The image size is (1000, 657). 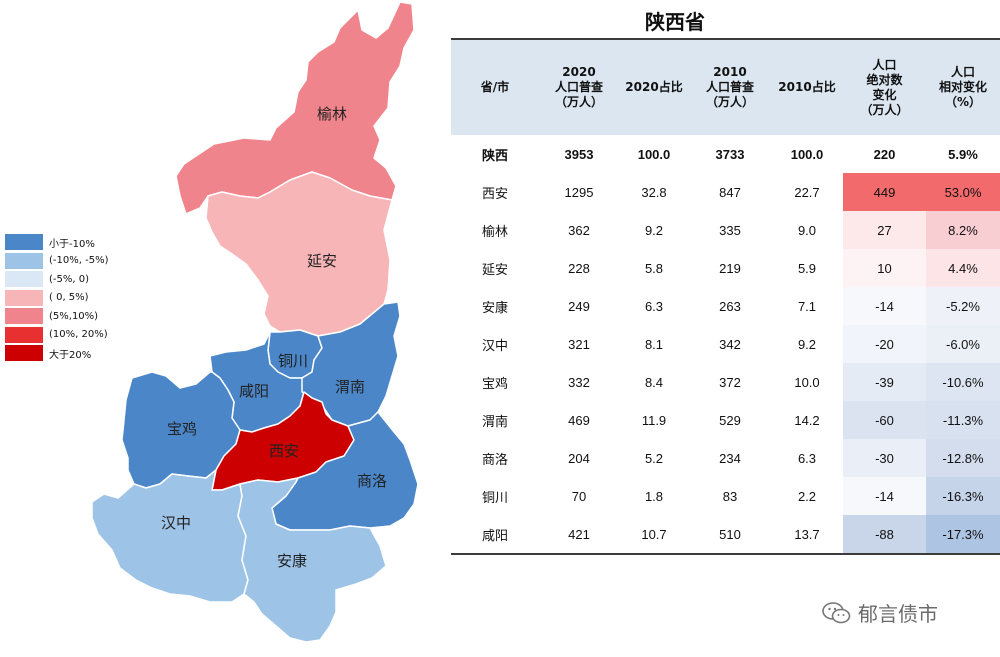 I want to click on cell-pop2010: 372, so click(x=730, y=382).